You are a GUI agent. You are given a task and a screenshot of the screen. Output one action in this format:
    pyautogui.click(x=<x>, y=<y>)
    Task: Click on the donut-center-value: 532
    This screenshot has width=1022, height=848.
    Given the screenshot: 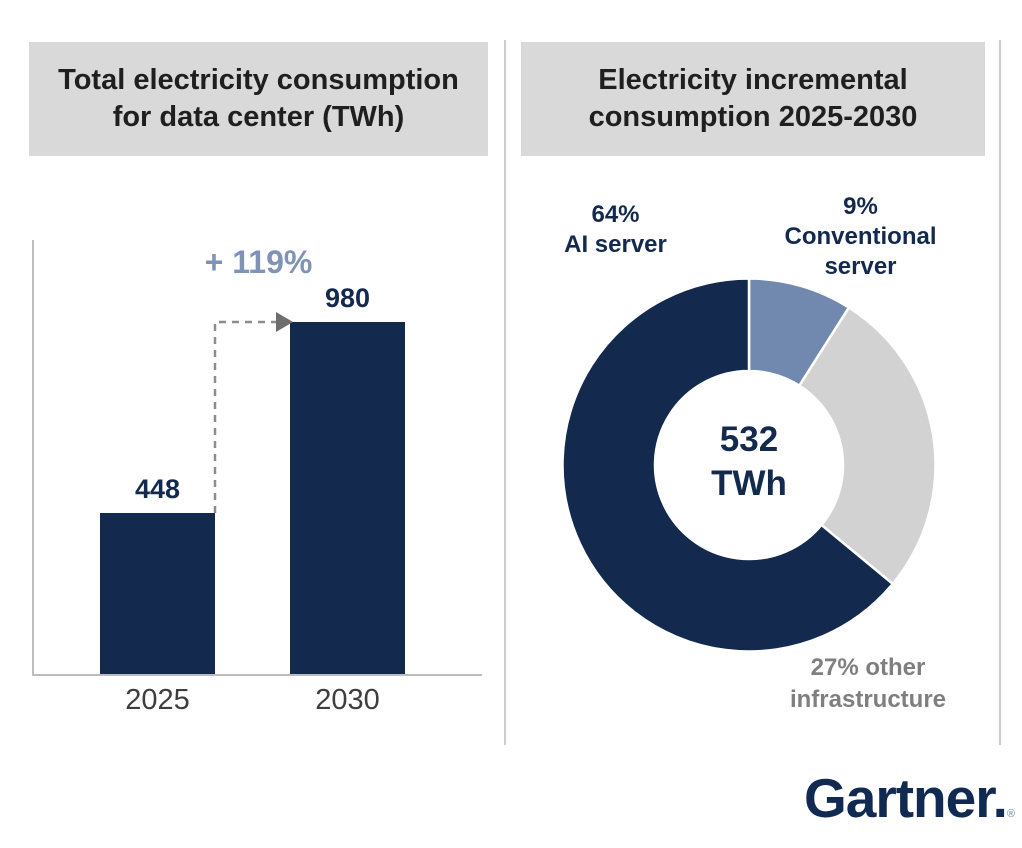 What is the action you would take?
    pyautogui.click(x=749, y=439)
    